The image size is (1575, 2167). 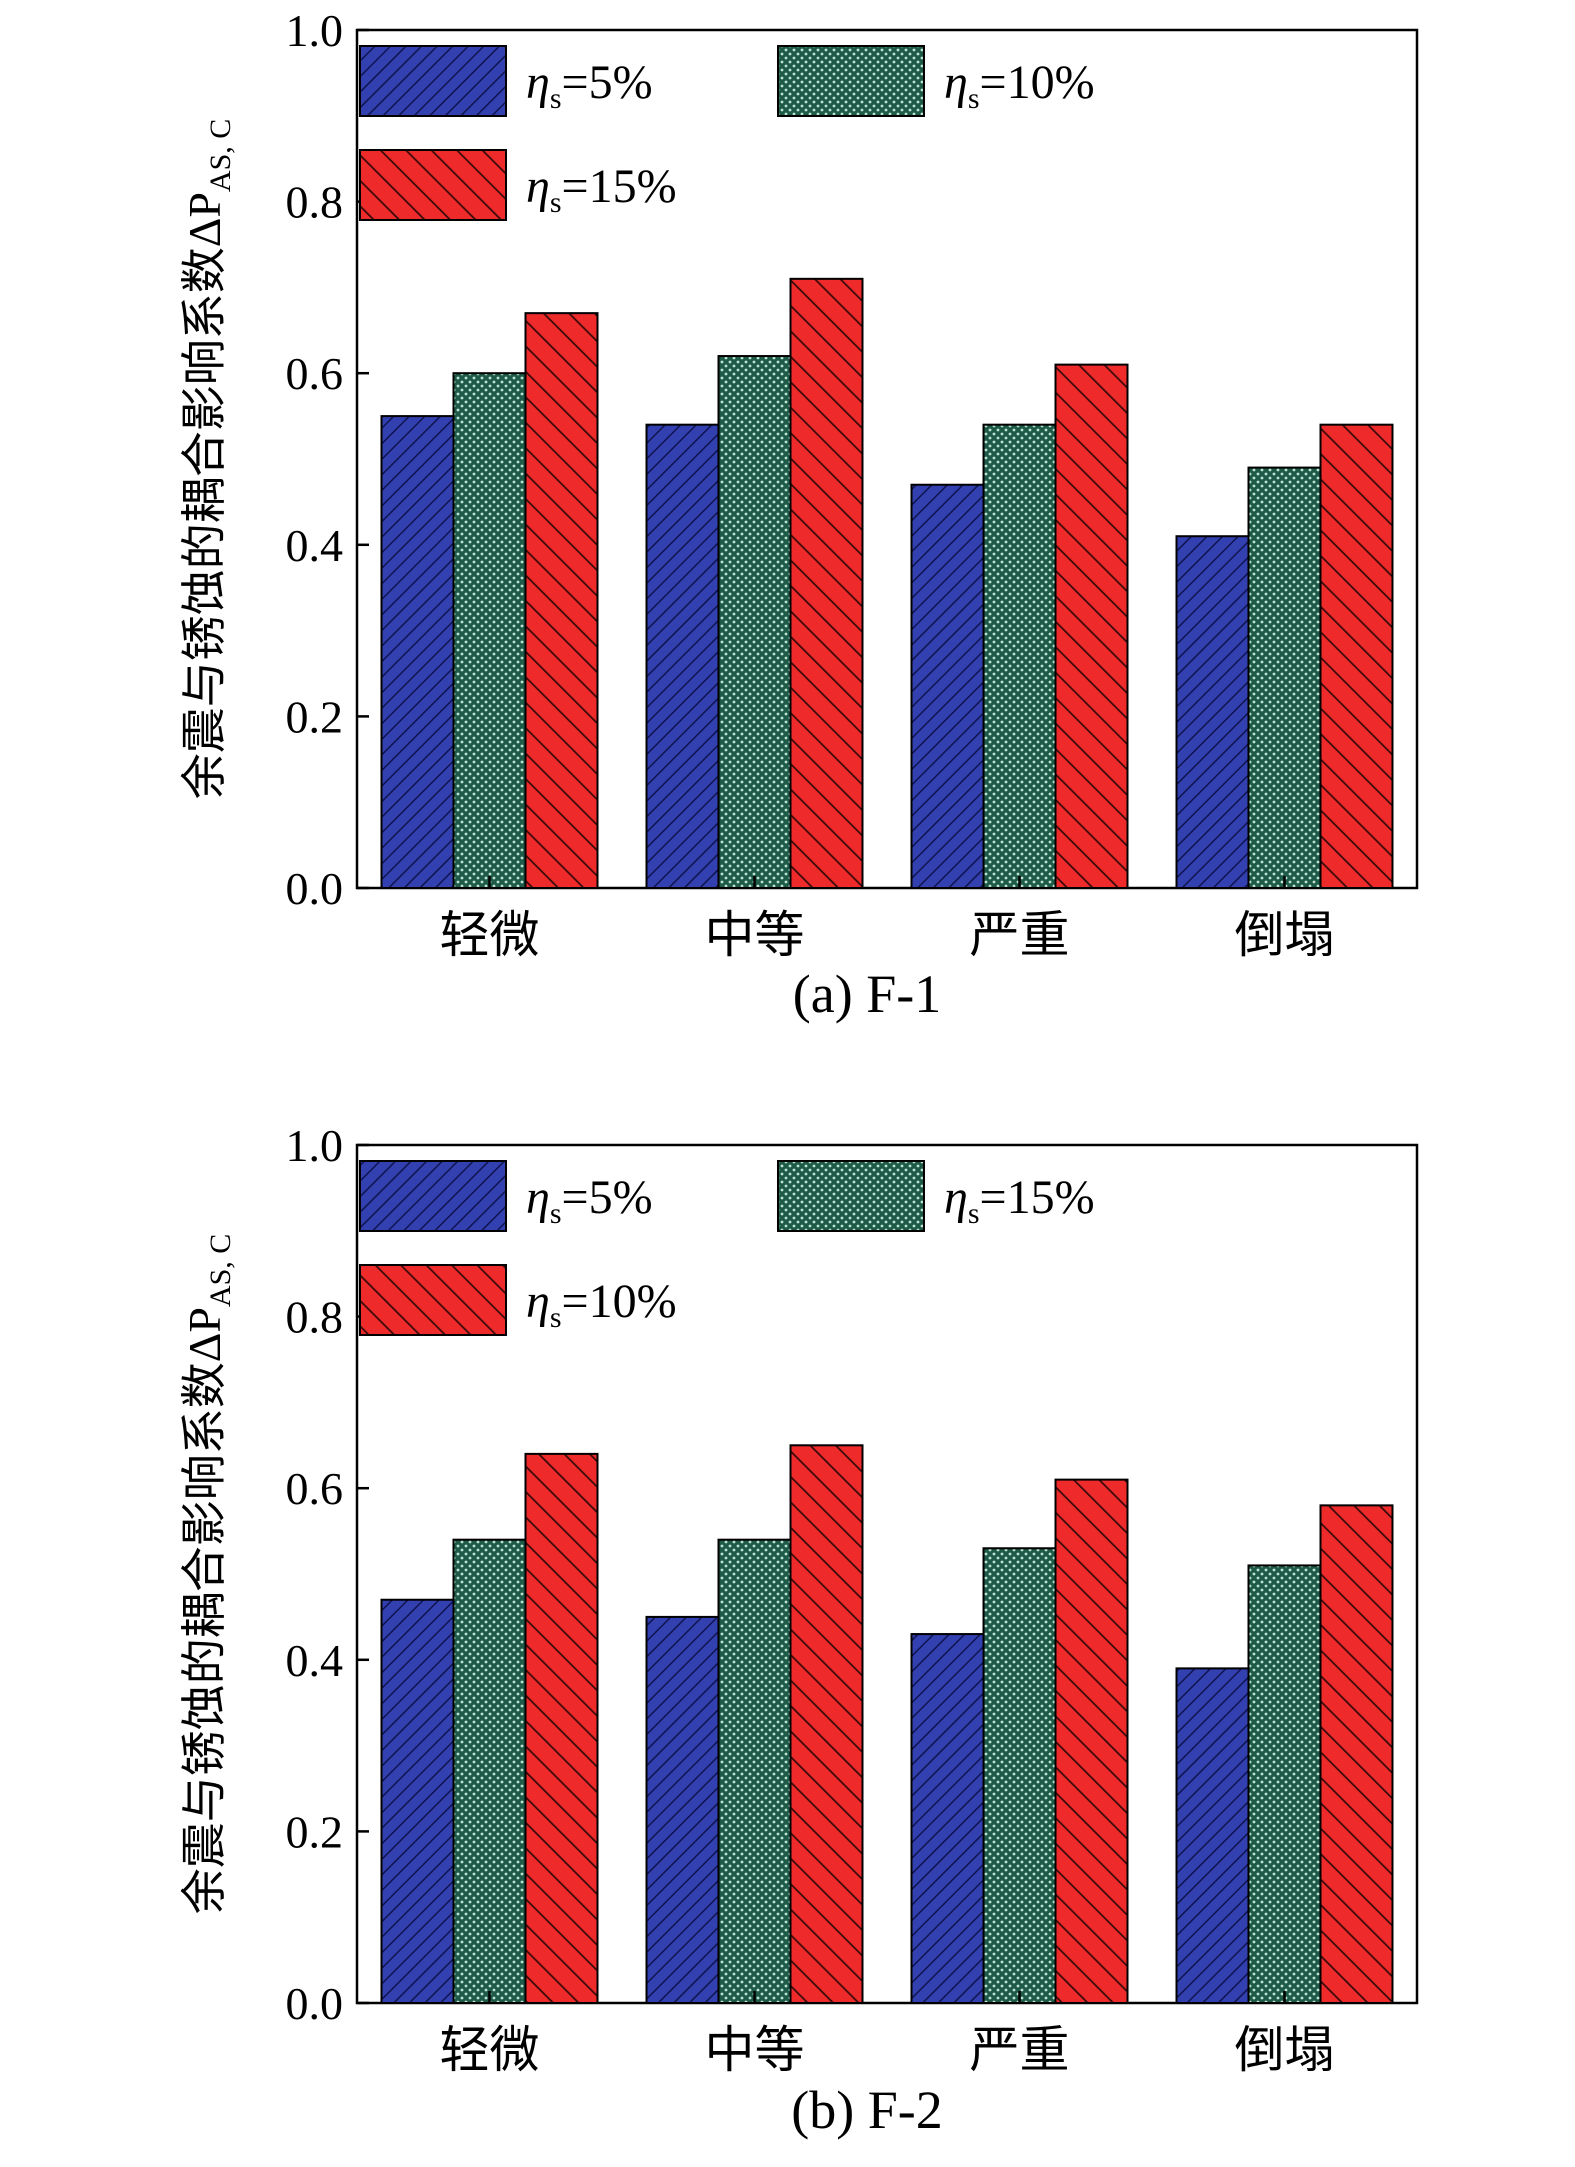 I want to click on panel-label: (a) F-1, so click(x=867, y=994).